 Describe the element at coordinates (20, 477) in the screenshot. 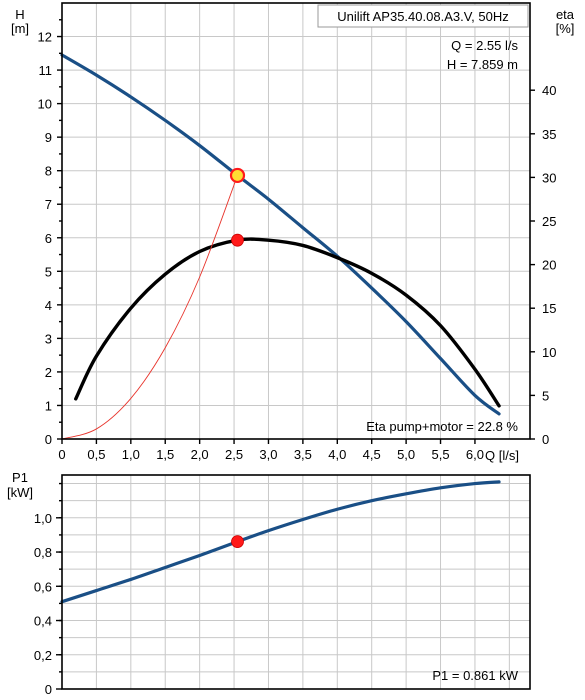

I see `p1-axis-title: P1` at that location.